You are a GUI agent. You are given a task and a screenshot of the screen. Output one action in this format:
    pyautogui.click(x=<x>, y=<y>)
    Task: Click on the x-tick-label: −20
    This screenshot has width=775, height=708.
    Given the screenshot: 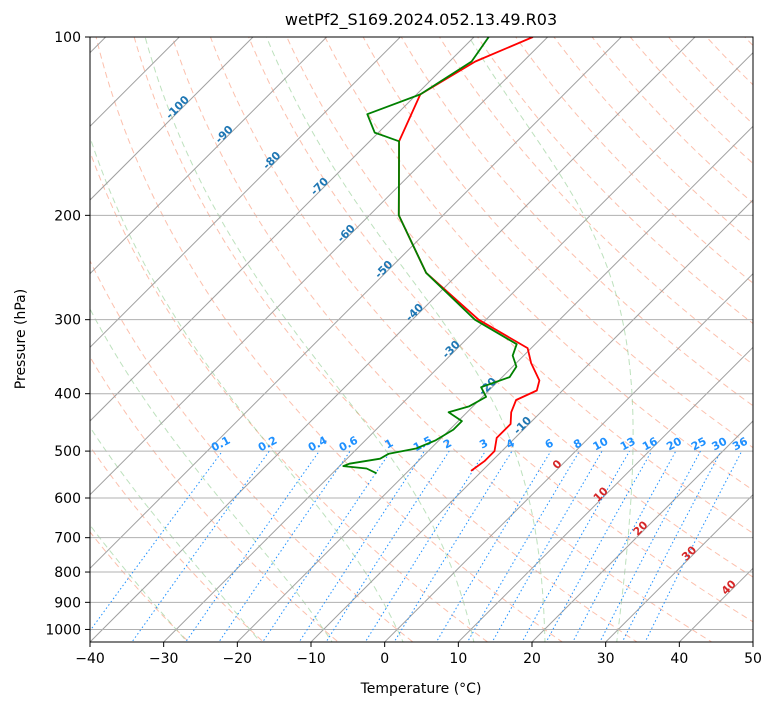 What is the action you would take?
    pyautogui.click(x=238, y=659)
    